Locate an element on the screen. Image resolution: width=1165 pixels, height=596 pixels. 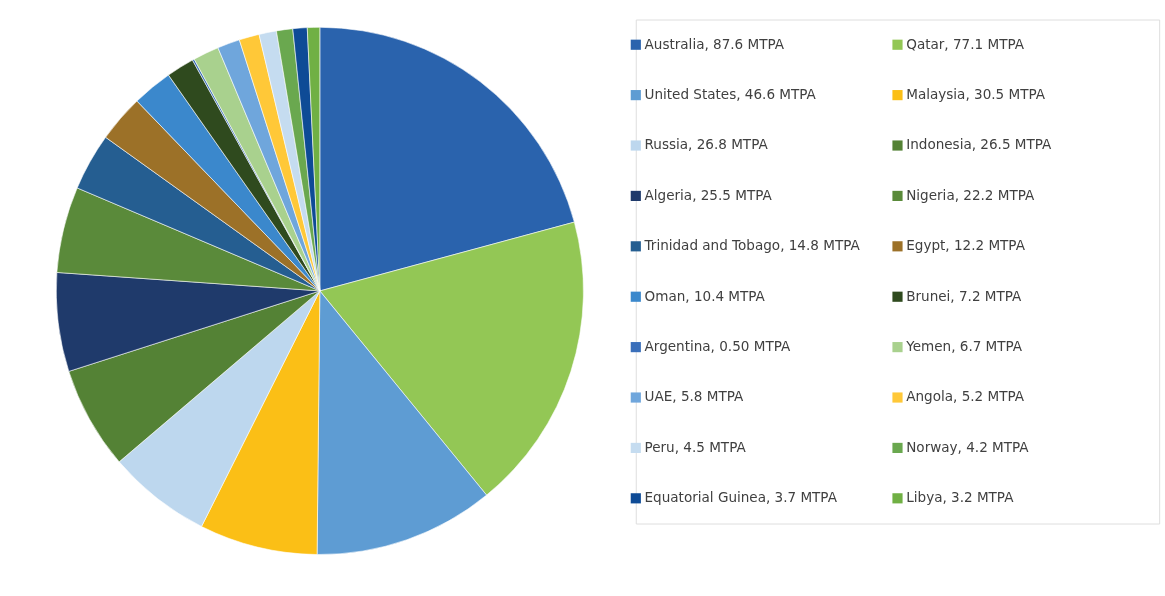
legend-label: United States, 46.6 MTPA is located at coordinates (730, 94).